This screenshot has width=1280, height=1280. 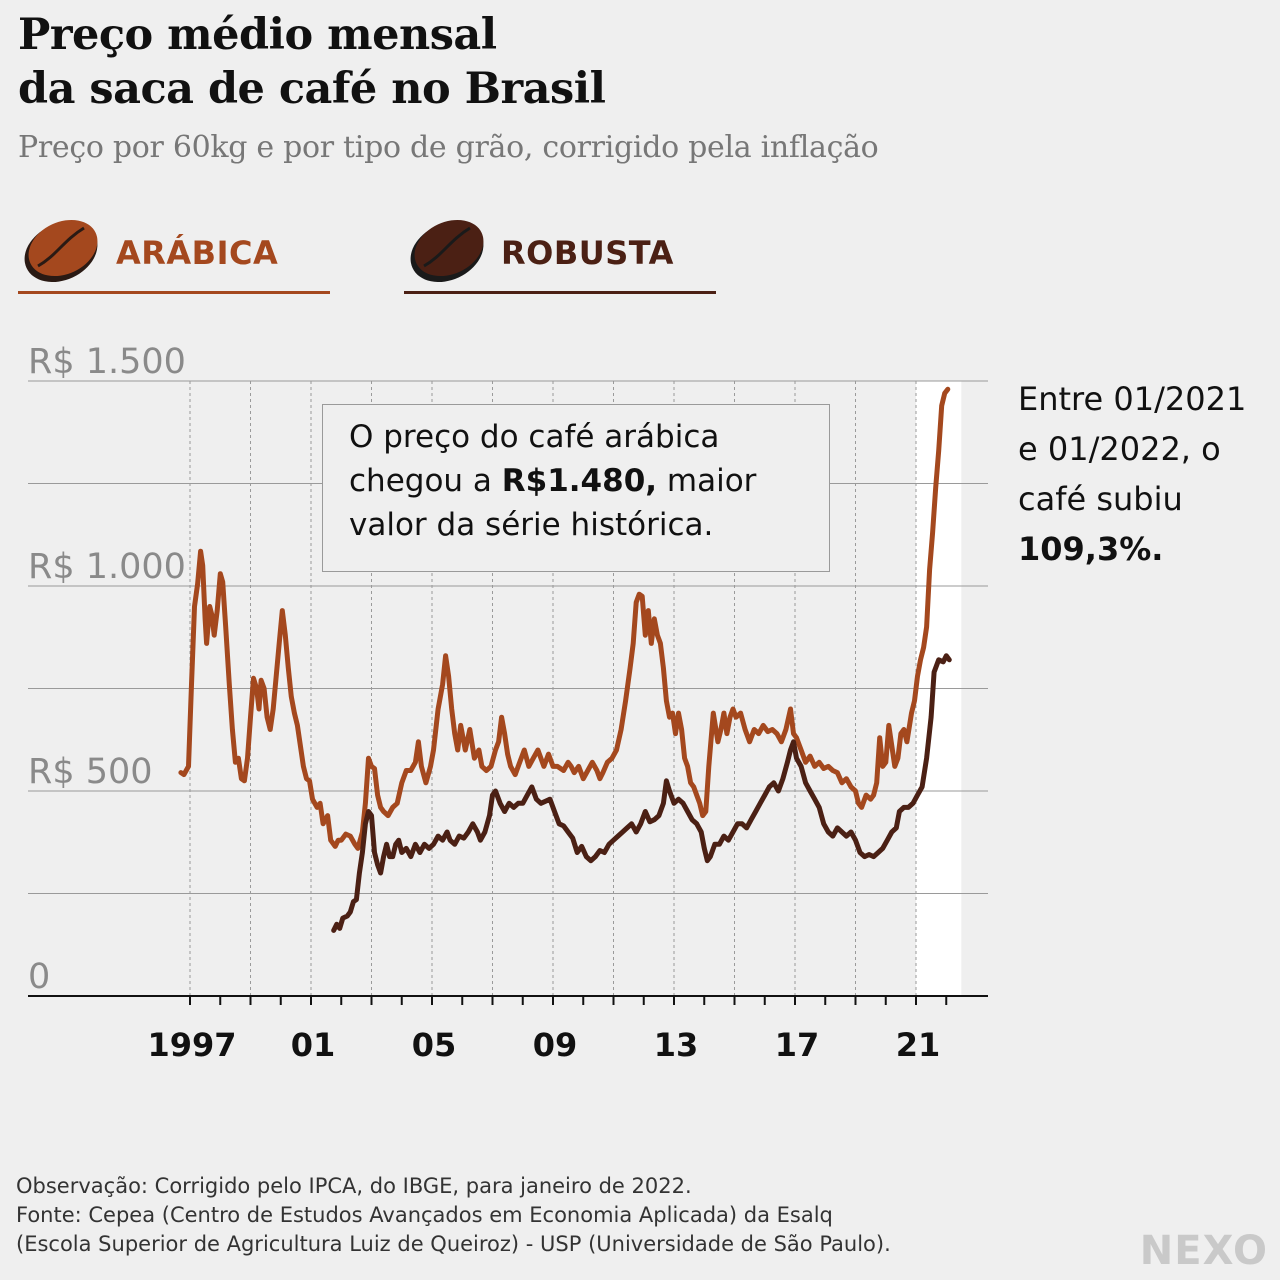 What do you see at coordinates (1203, 1251) in the screenshot?
I see `nexo-logo: NEXO` at bounding box center [1203, 1251].